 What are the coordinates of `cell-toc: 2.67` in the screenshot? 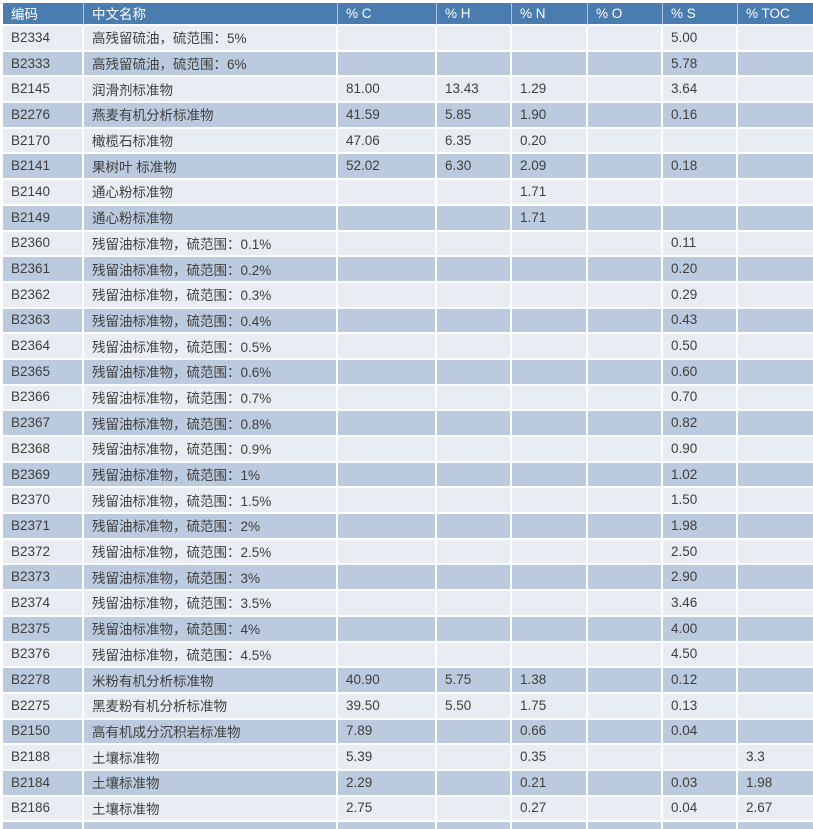 It's located at (775, 809).